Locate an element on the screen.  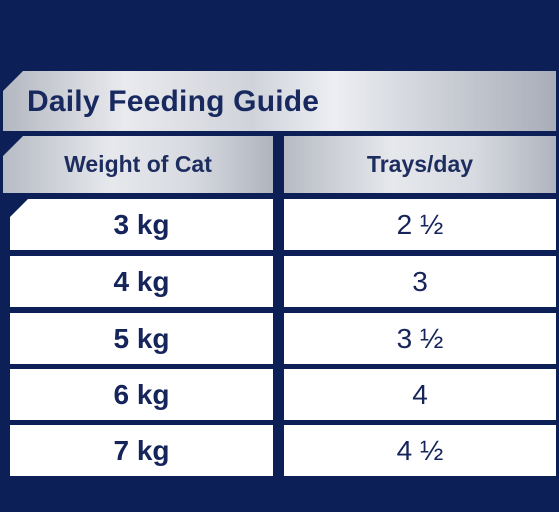
table-row: 7 kg 4 ½ is located at coordinates (279, 450).